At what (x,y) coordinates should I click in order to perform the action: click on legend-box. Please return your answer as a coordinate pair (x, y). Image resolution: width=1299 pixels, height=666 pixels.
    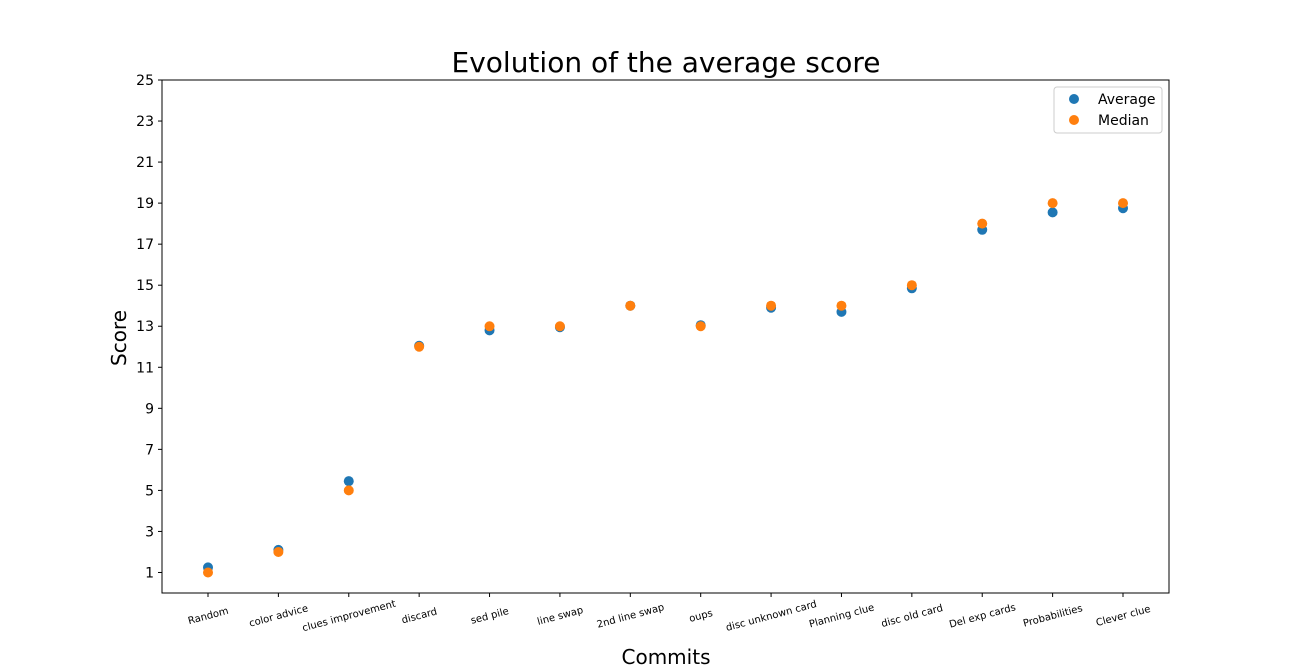
    Looking at the image, I should click on (1108, 110).